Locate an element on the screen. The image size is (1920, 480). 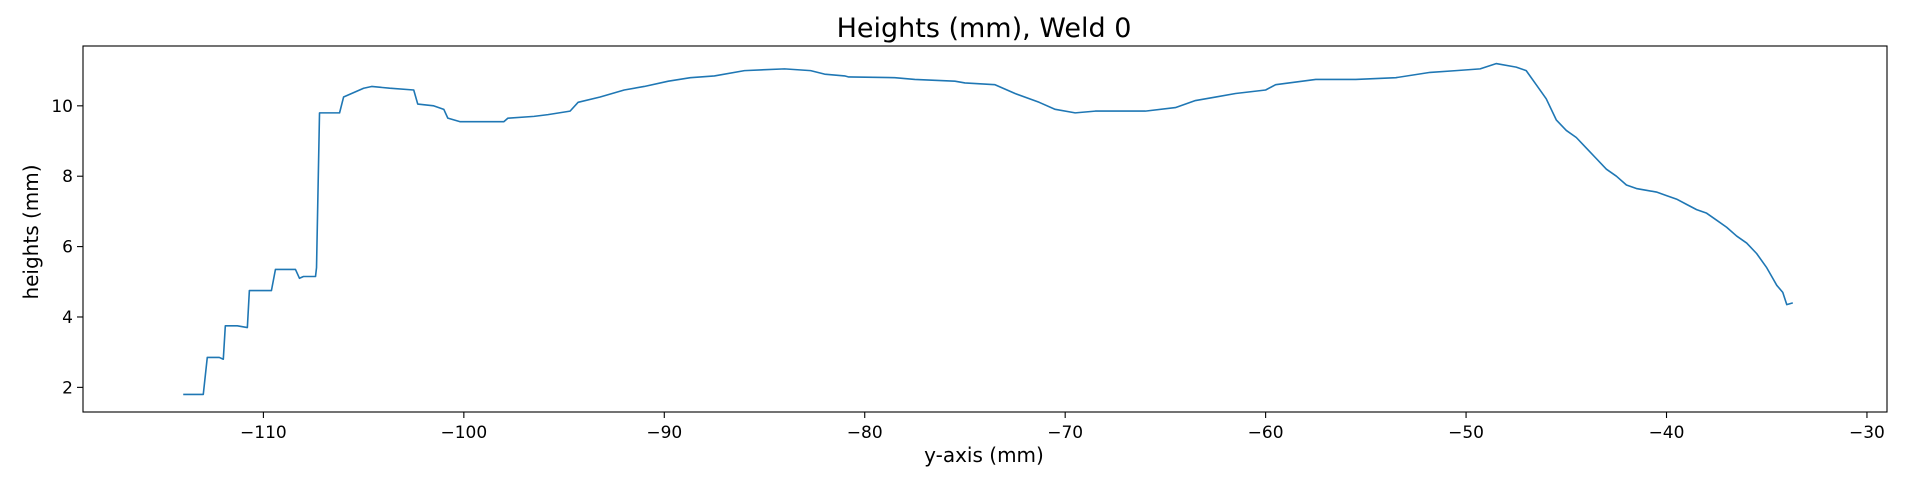
x-tick-label: −50 is located at coordinates (1466, 433).